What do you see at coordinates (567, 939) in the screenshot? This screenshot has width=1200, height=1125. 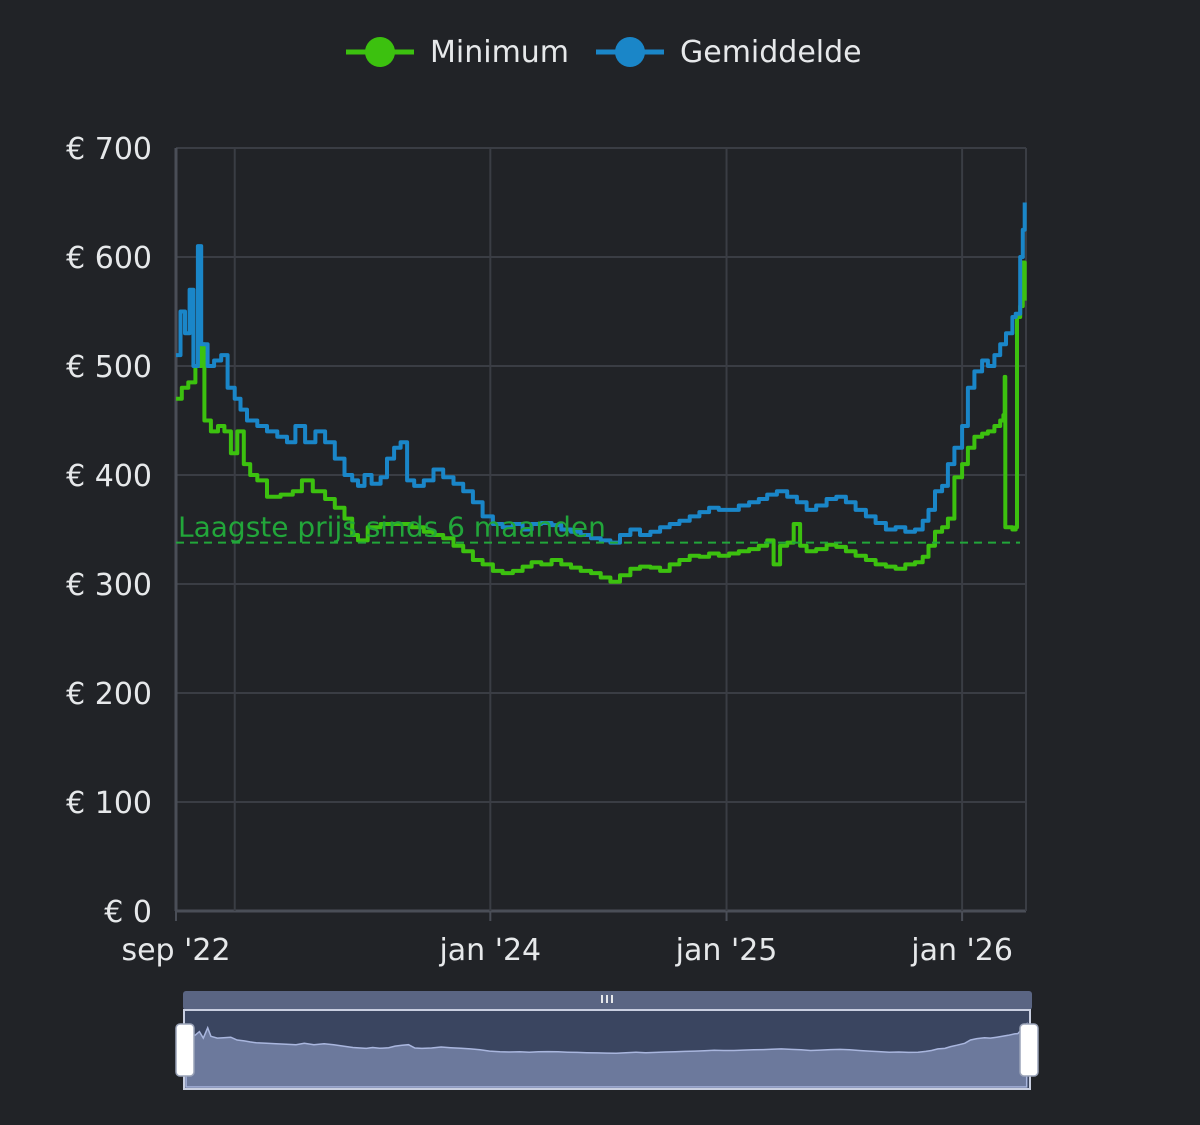 I see `x-axis: sep '22 jan '24 jan '25 jan '26` at bounding box center [567, 939].